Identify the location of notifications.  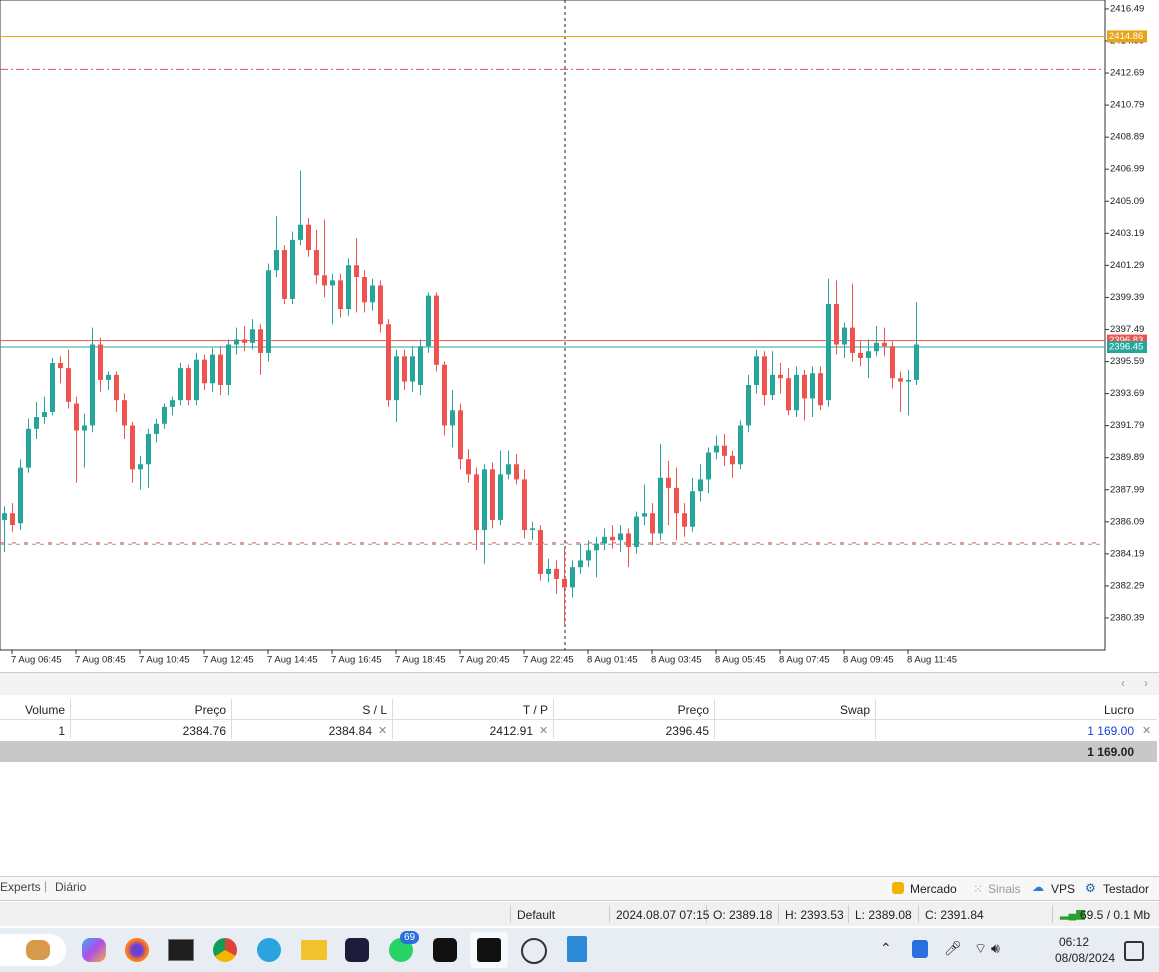
(1134, 951).